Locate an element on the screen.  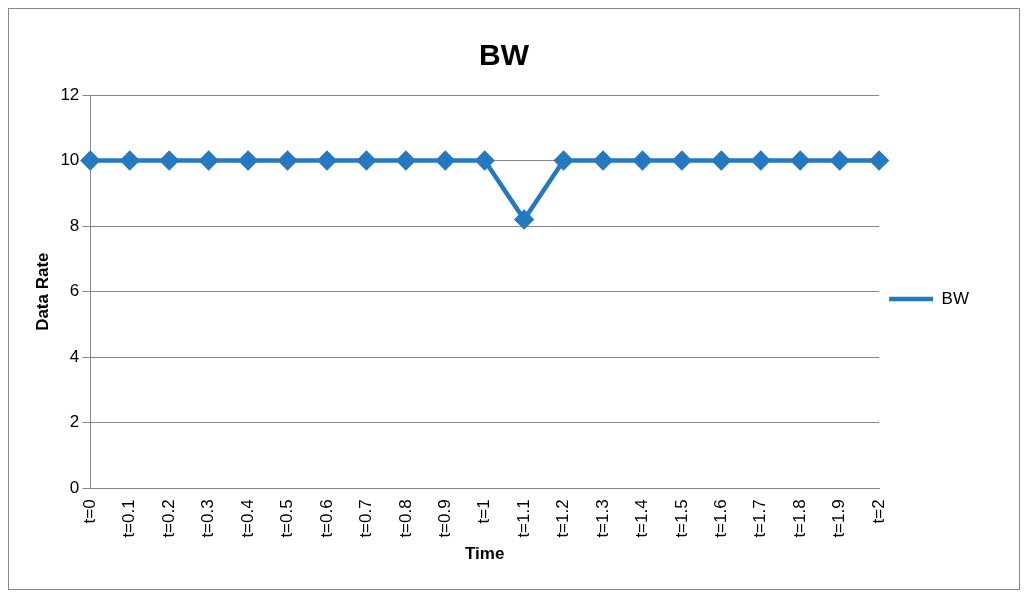
x-tick-label: t=0.1 is located at coordinates (129, 518).